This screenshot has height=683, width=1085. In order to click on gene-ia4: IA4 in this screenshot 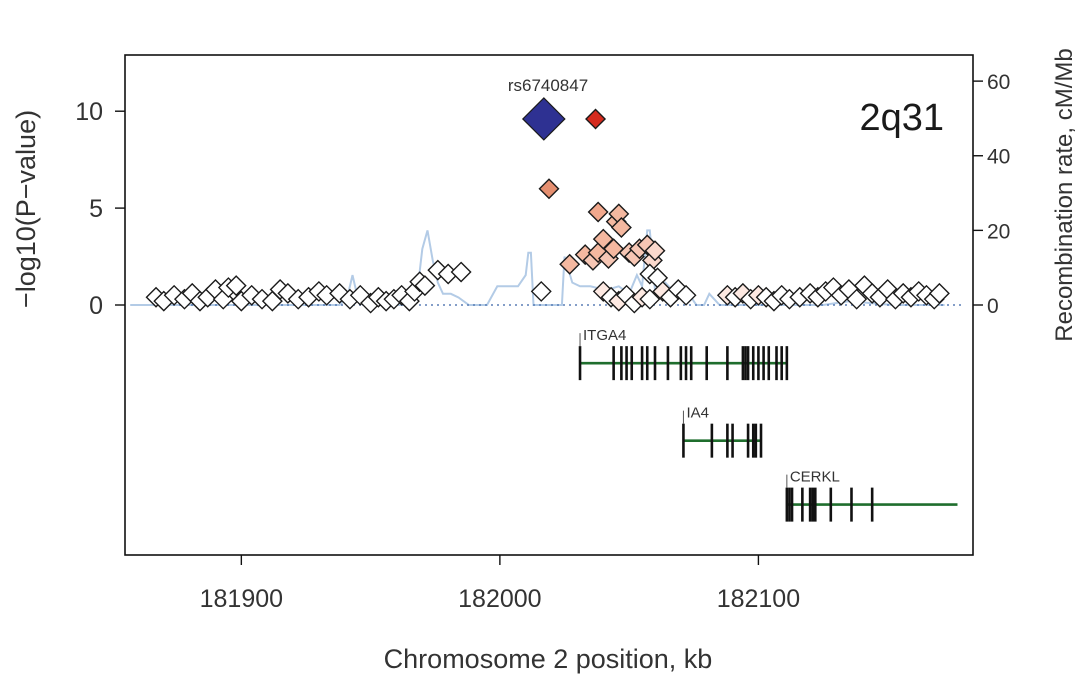, I will do `click(722, 431)`.